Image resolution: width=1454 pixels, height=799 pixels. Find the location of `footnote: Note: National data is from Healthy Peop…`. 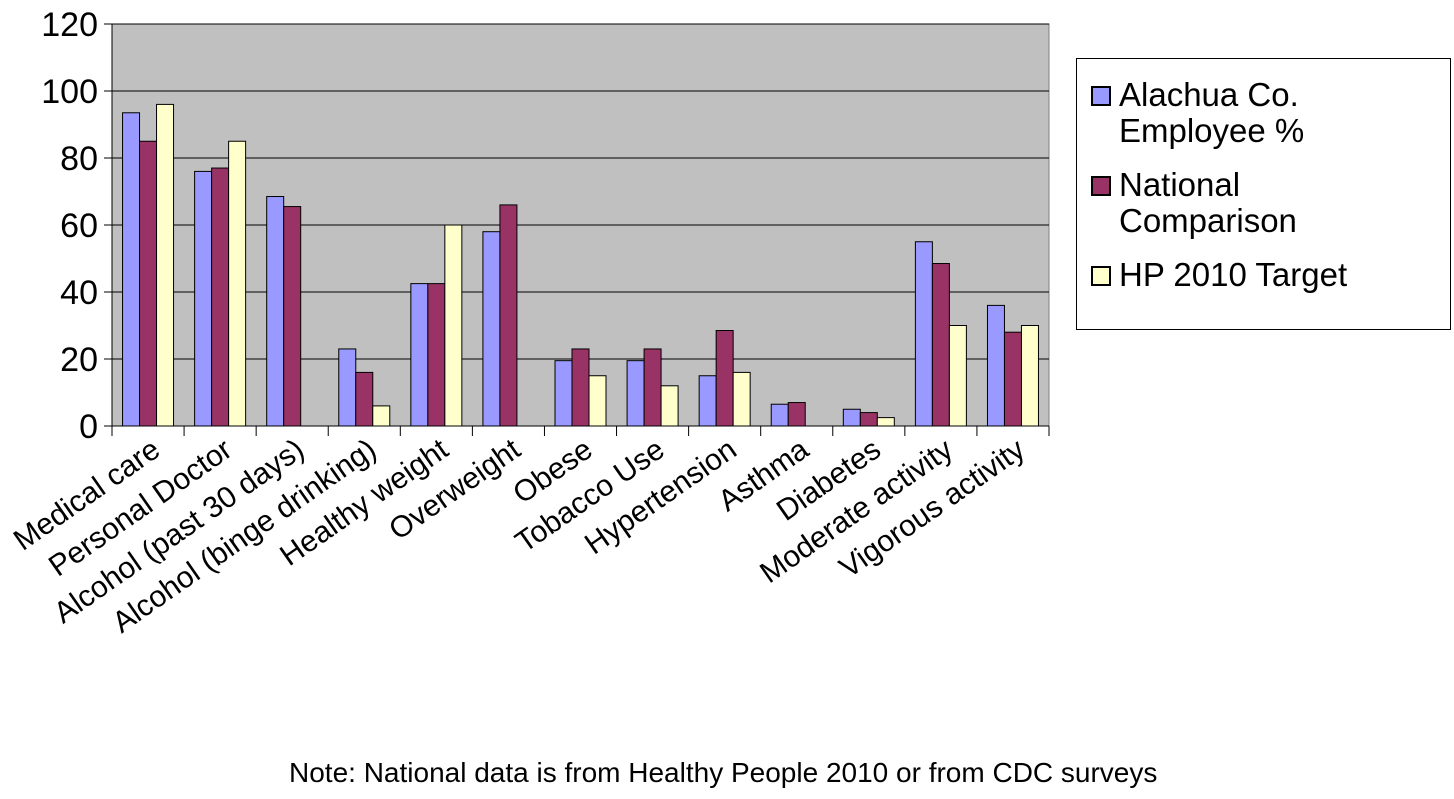

footnote: Note: National data is from Healthy Peop… is located at coordinates (723, 772).